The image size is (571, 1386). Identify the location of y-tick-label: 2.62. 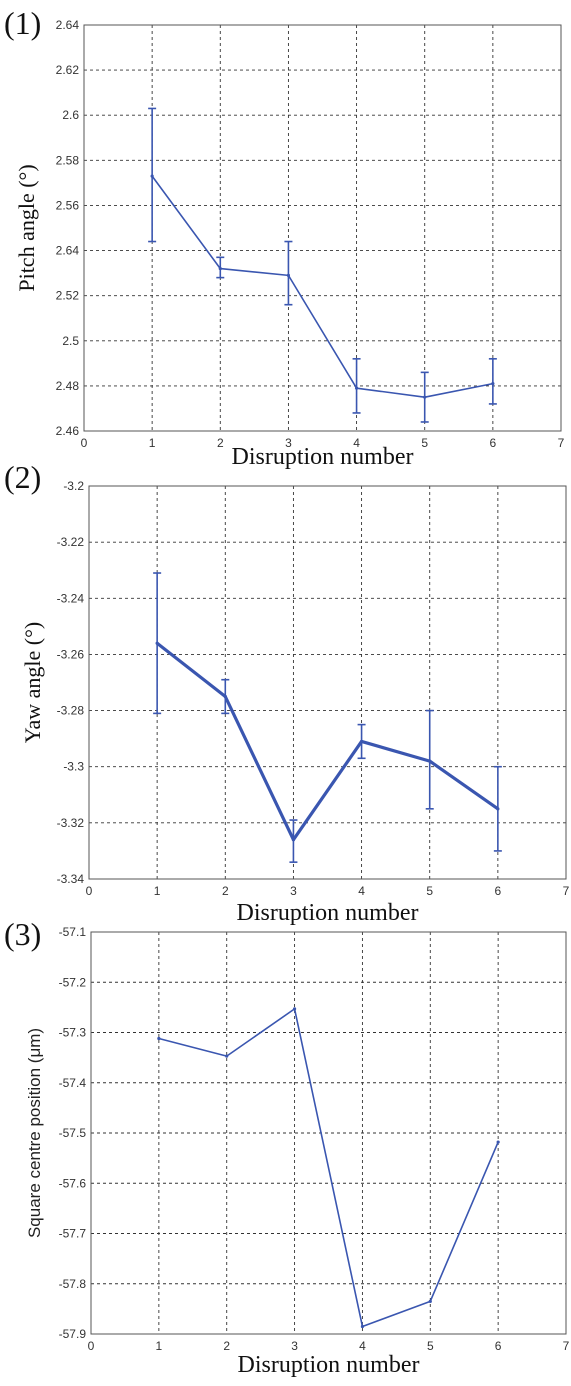
(68, 70).